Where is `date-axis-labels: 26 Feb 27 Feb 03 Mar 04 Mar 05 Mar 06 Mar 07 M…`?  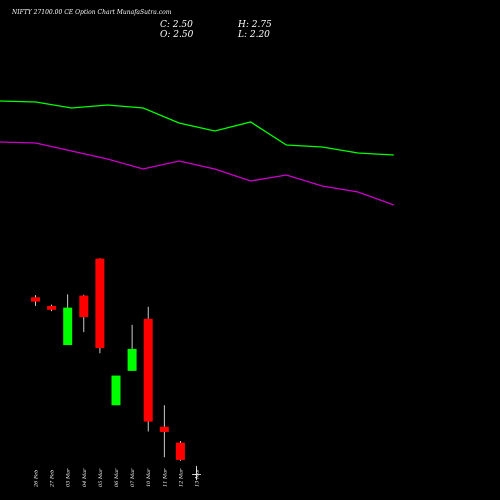
date-axis-labels: 26 Feb 27 Feb 03 Mar 04 Mar 05 Mar 06 Mar 07 M… is located at coordinates (117, 478).